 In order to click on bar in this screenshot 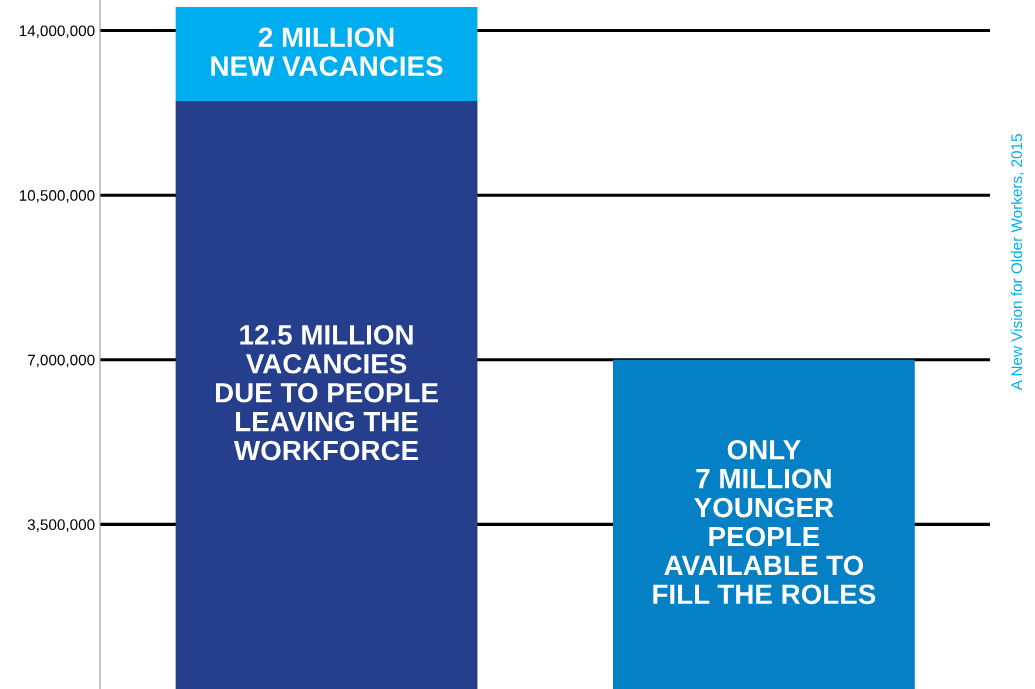, I will do `click(764, 524)`.